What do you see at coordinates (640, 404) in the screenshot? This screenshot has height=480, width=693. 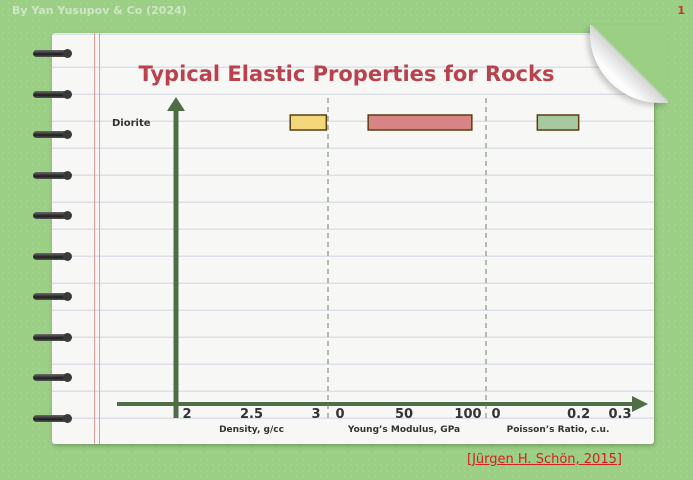 I see `x-axis-arrowhead` at bounding box center [640, 404].